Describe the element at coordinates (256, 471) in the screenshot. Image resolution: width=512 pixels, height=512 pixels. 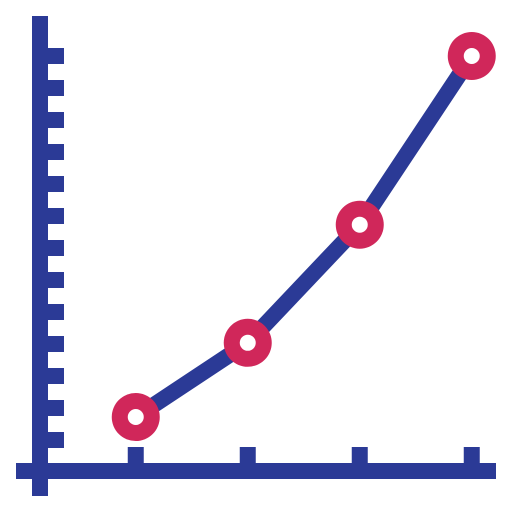
I see `x-axis-line` at that location.